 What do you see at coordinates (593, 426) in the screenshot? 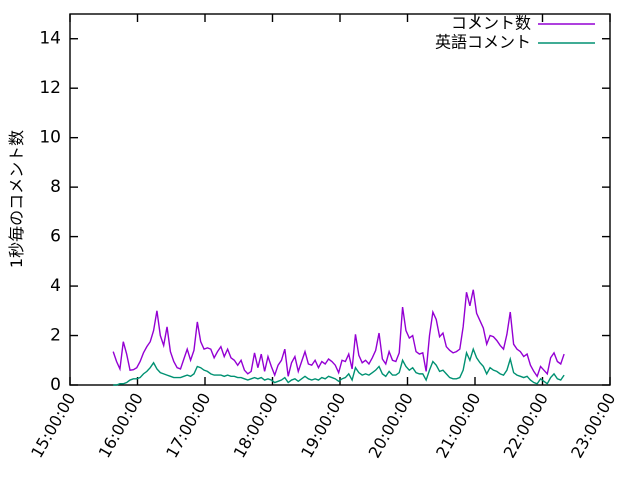
I see `x-tick-label: 23:00:00` at bounding box center [593, 426].